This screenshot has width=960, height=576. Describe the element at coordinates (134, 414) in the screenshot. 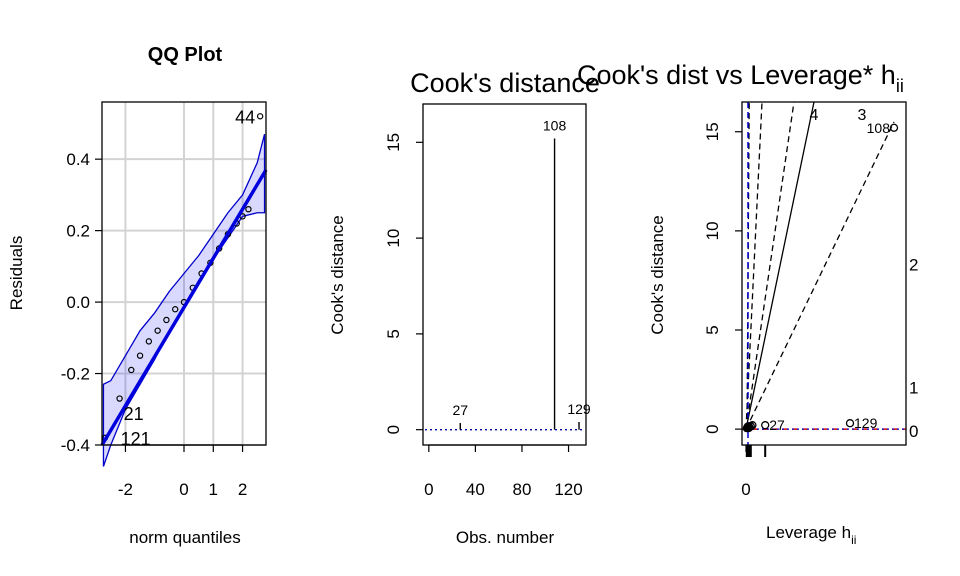

I see `point-label: 21` at that location.